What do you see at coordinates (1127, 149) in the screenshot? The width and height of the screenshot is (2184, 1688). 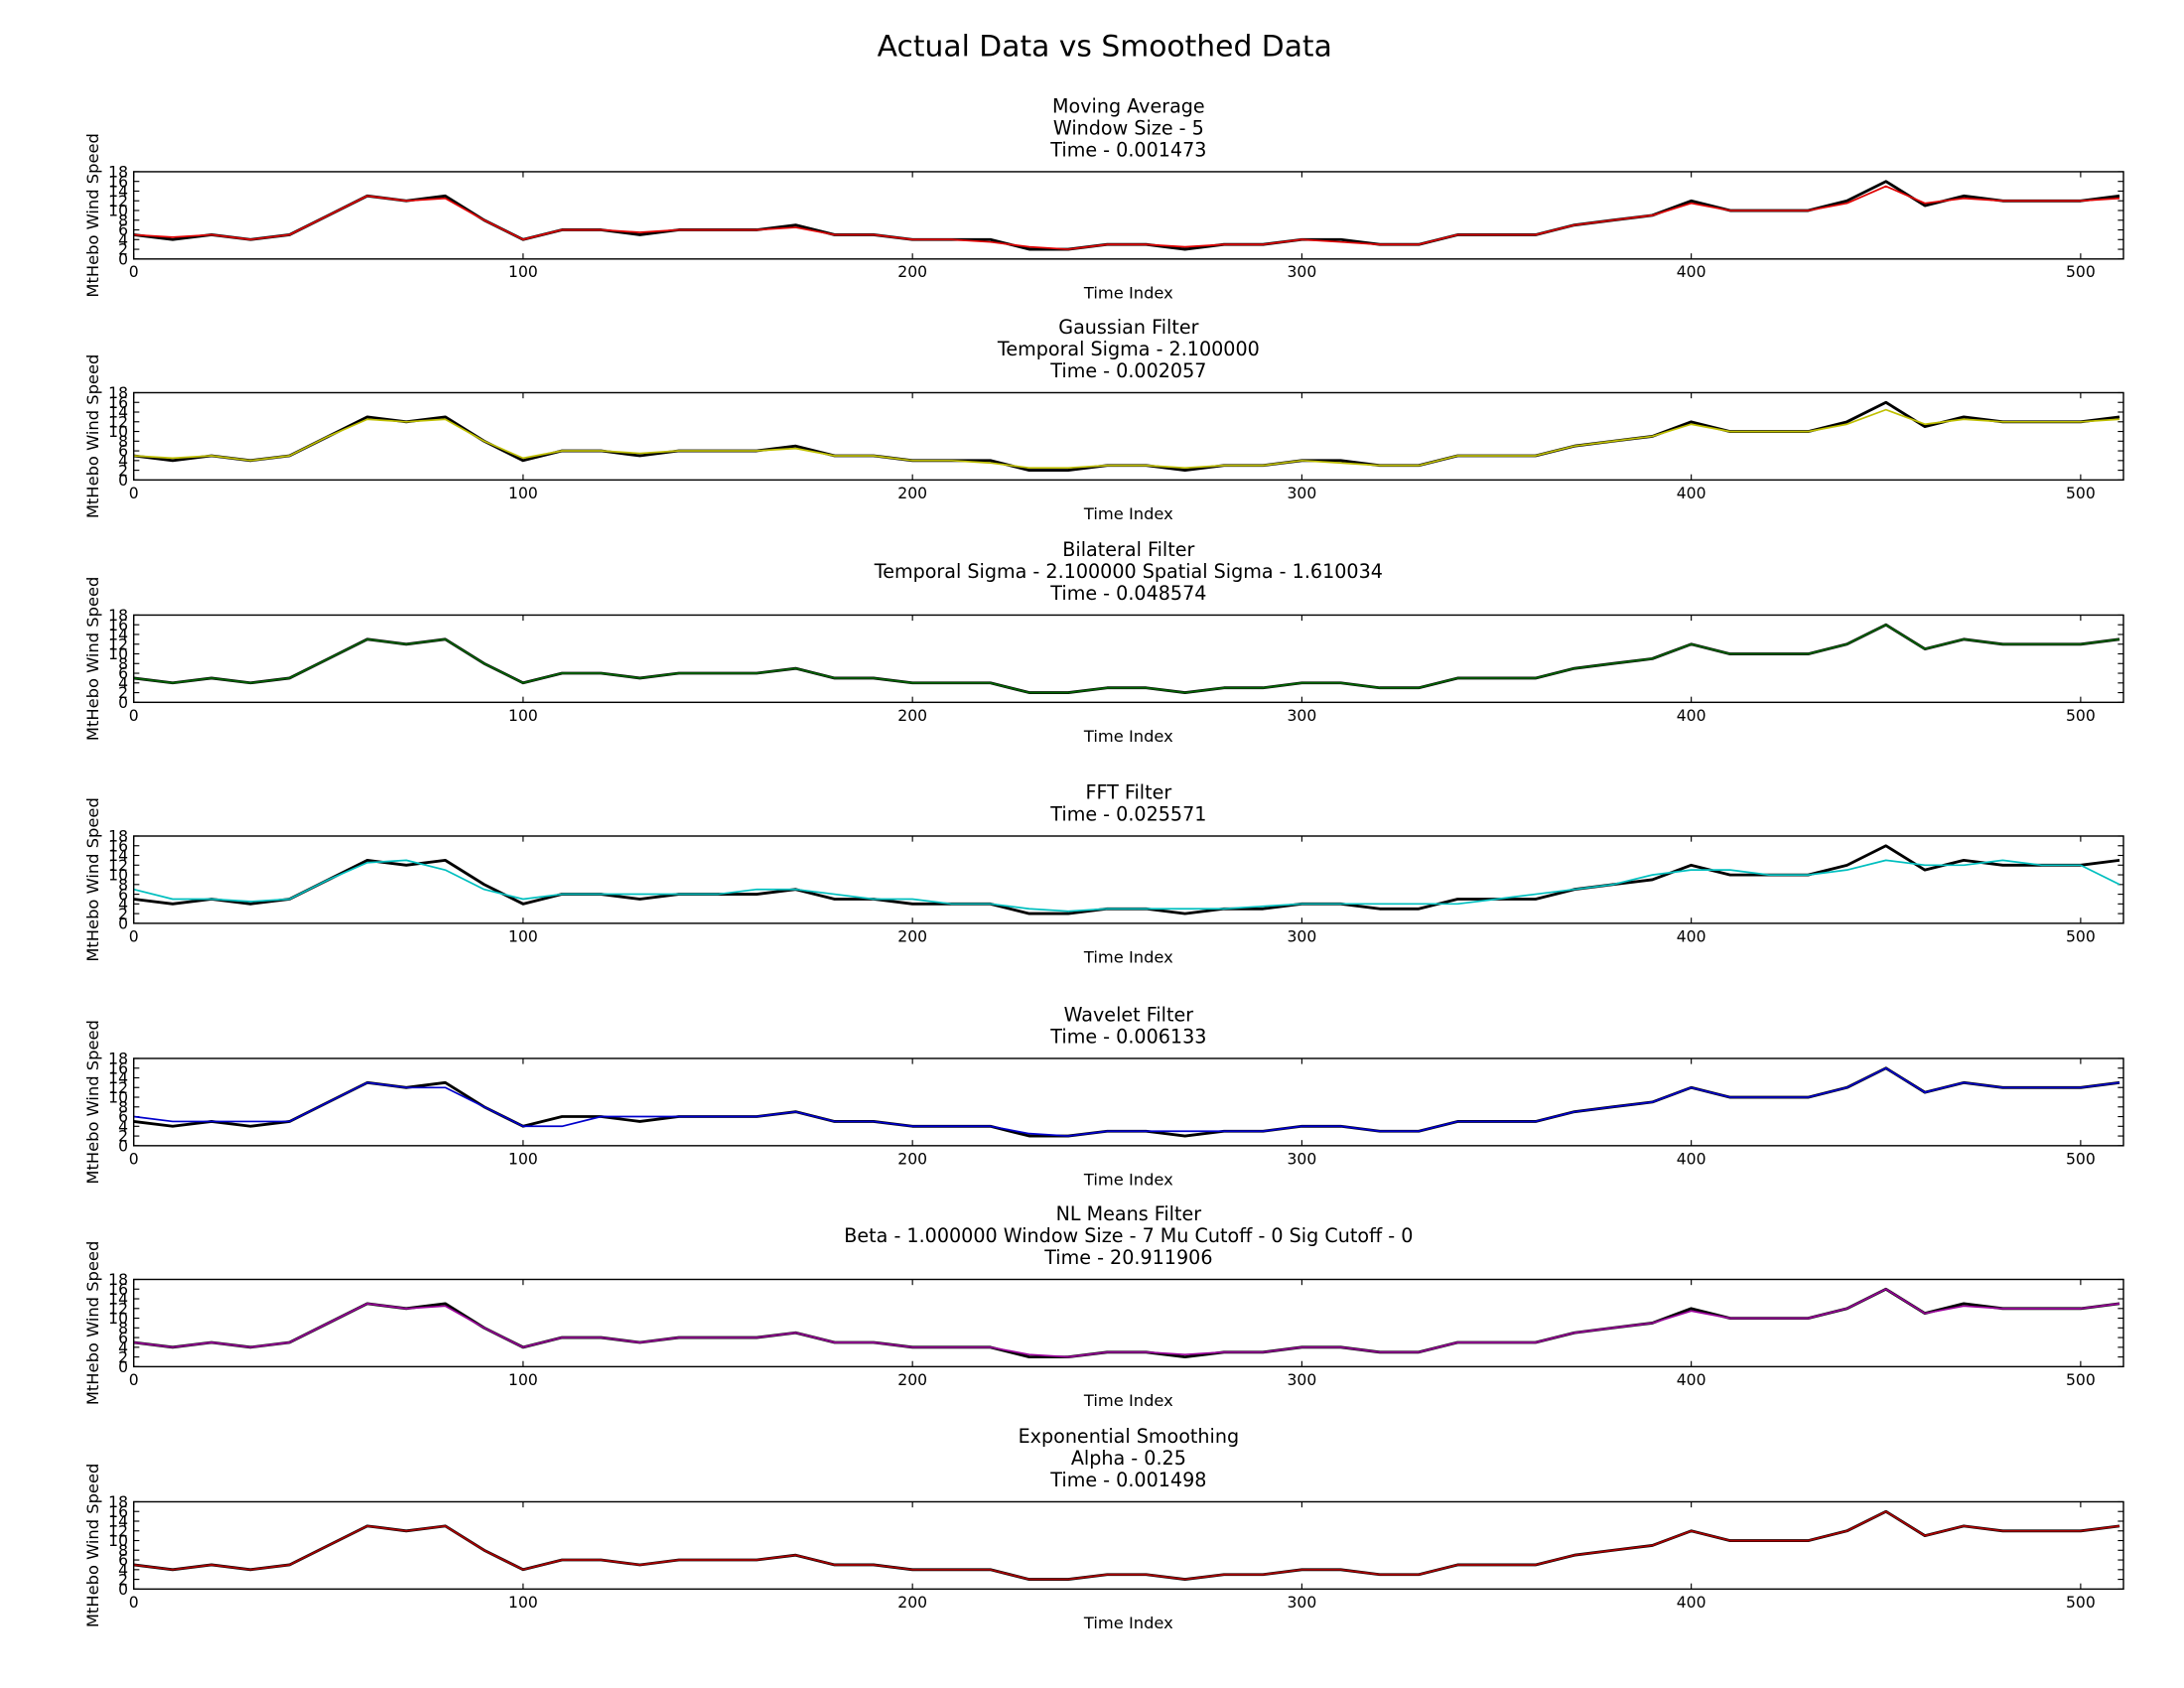 I see `subplot-title: Time - 0.001473` at bounding box center [1127, 149].